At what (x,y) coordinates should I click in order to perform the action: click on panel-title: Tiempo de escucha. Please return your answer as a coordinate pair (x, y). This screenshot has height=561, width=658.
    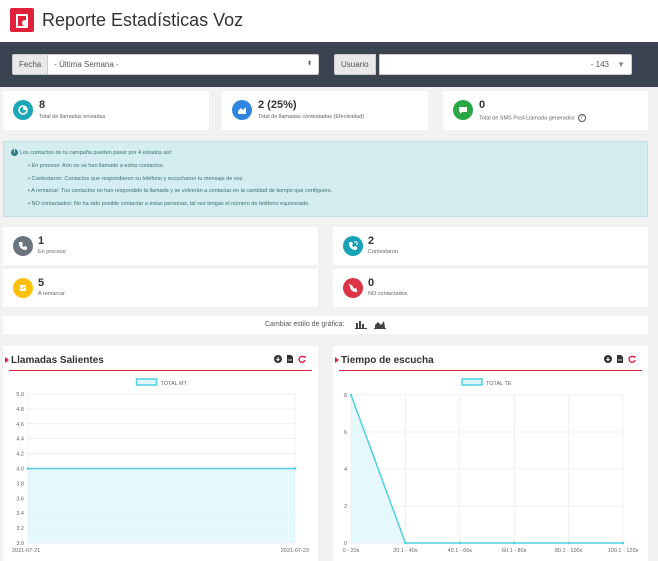
    Looking at the image, I should click on (384, 360).